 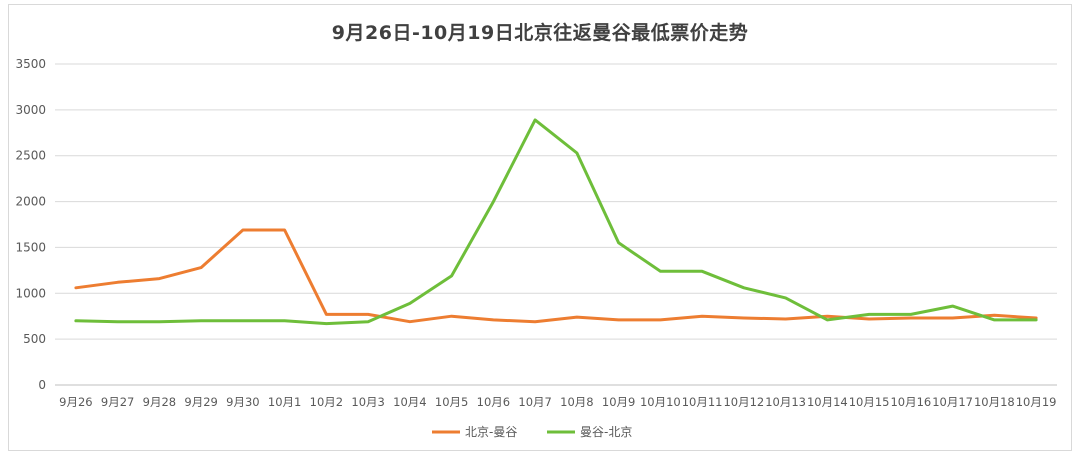 What do you see at coordinates (42, 385) in the screenshot?
I see `y-tick-label: 0` at bounding box center [42, 385].